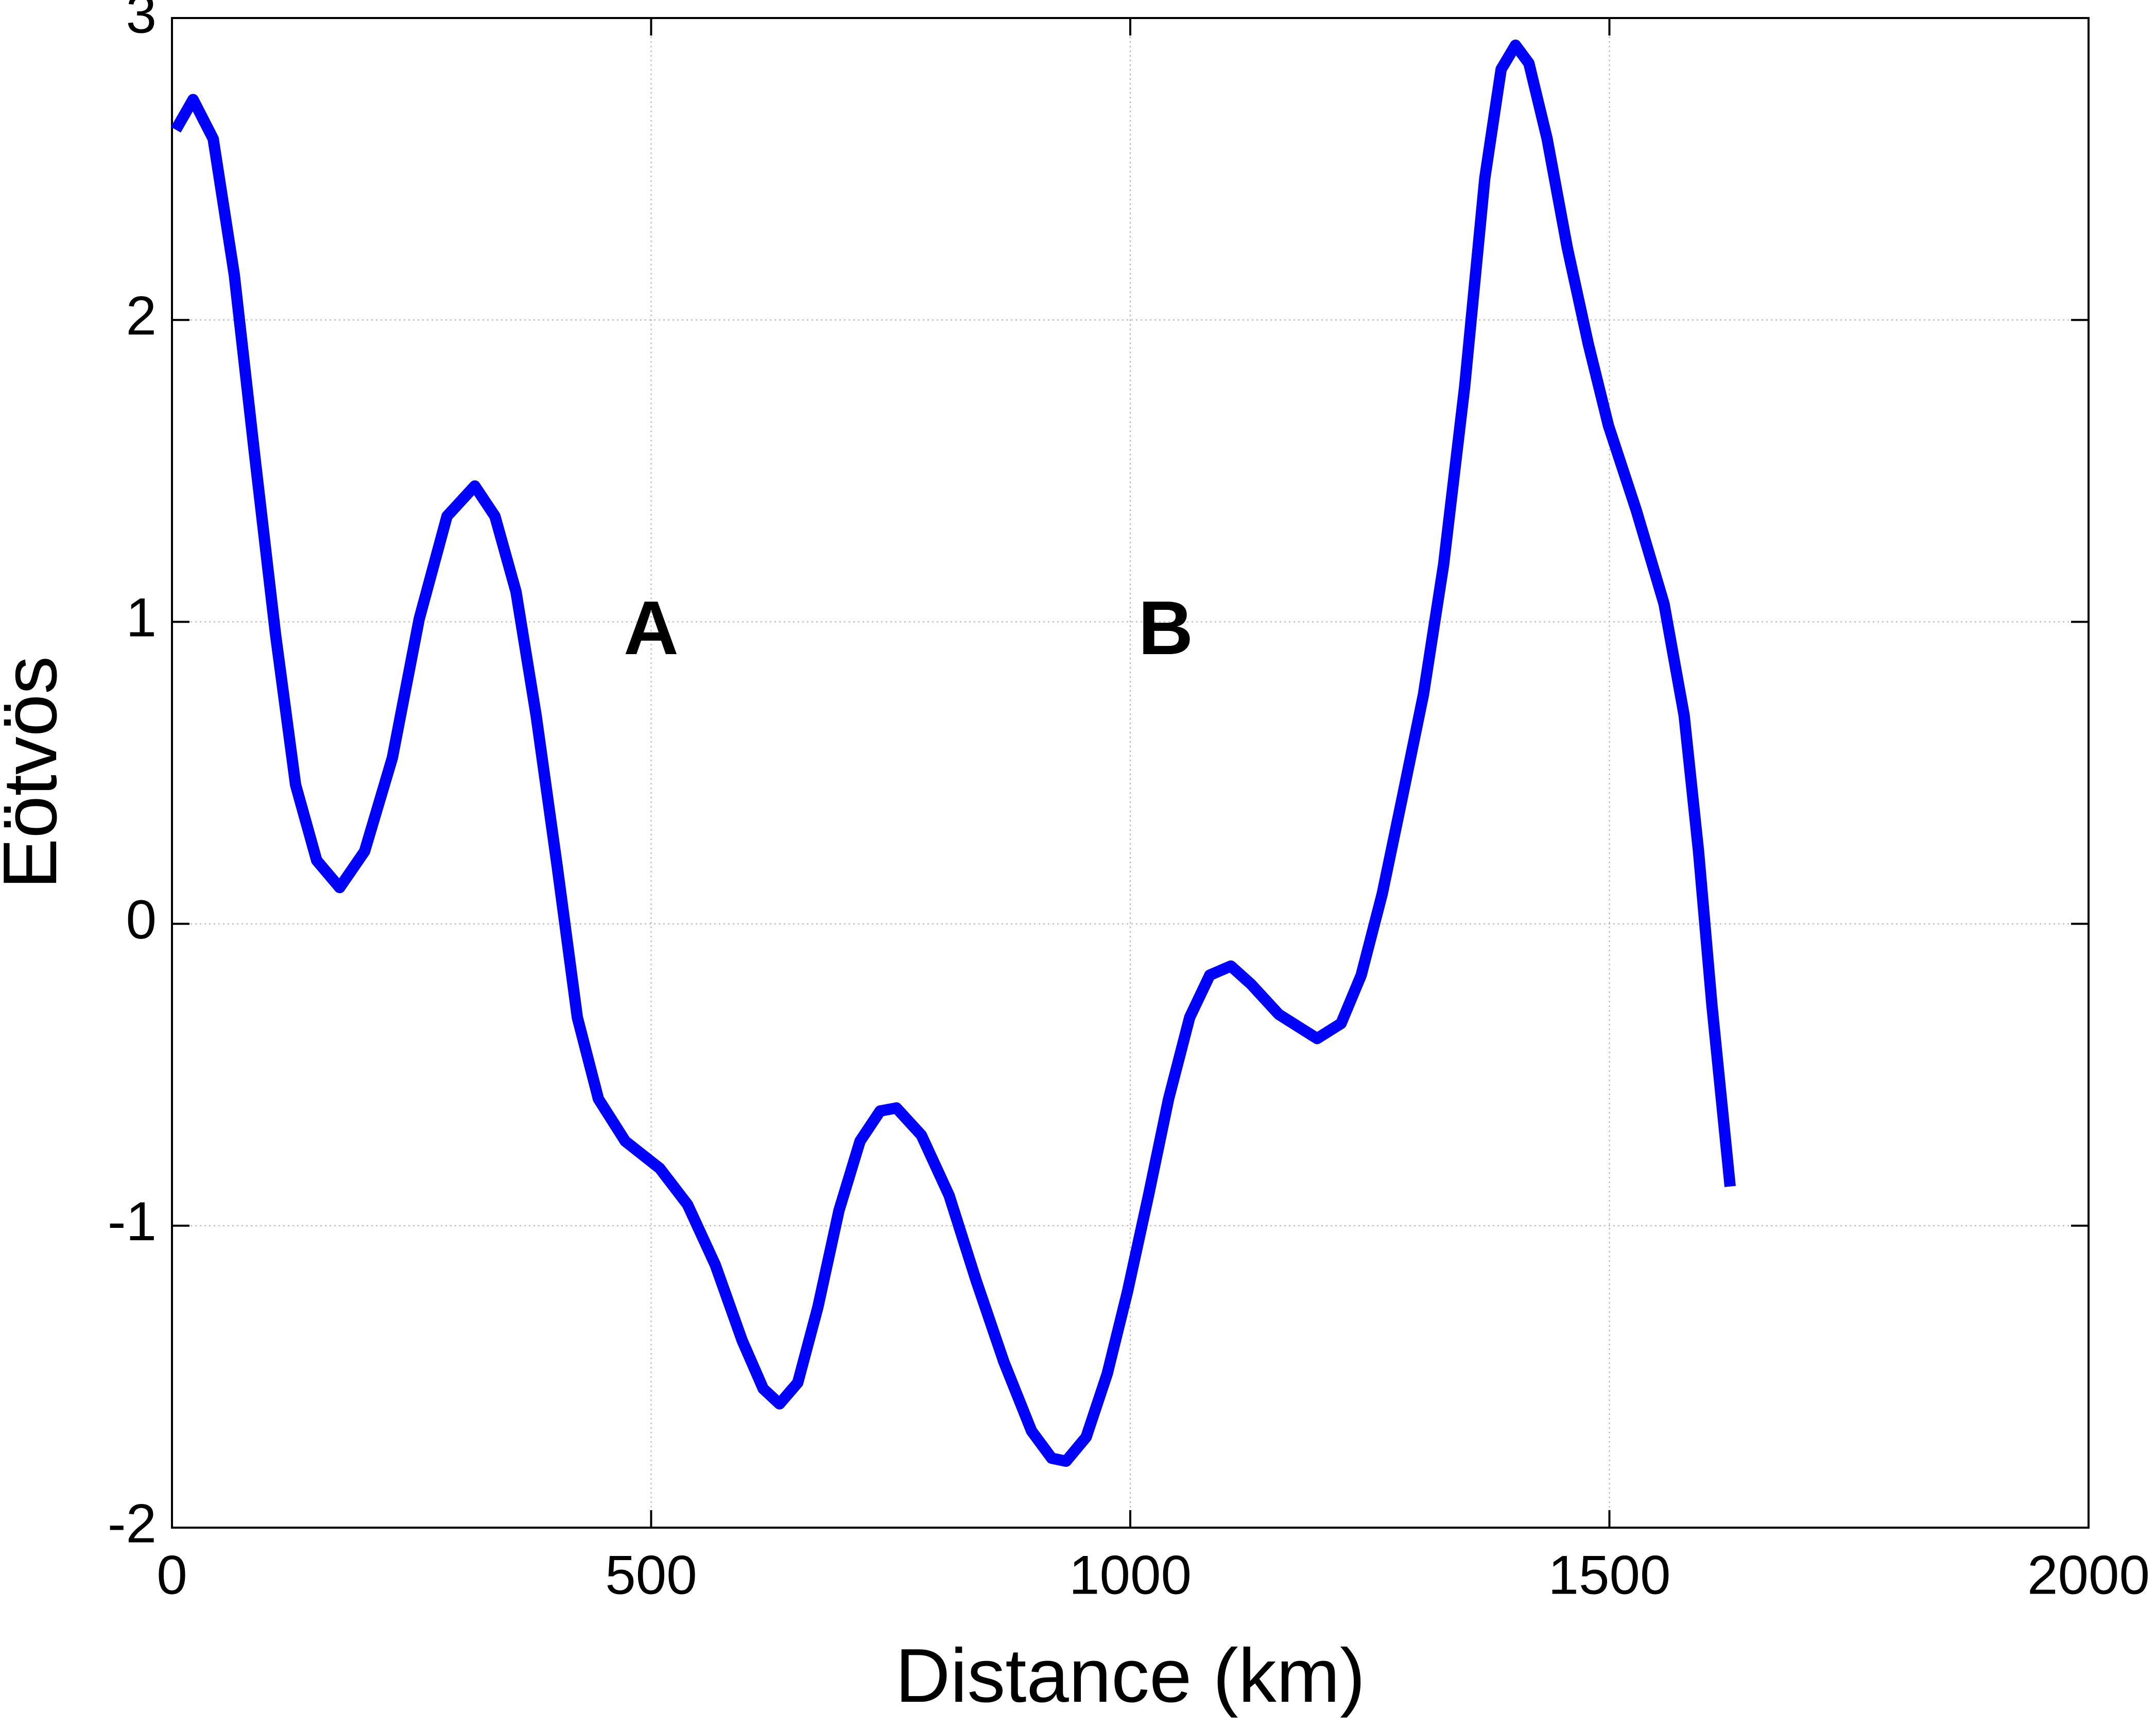 This screenshot has width=2156, height=1728. Describe the element at coordinates (141, 315) in the screenshot. I see `y-tick-label: 2` at that location.